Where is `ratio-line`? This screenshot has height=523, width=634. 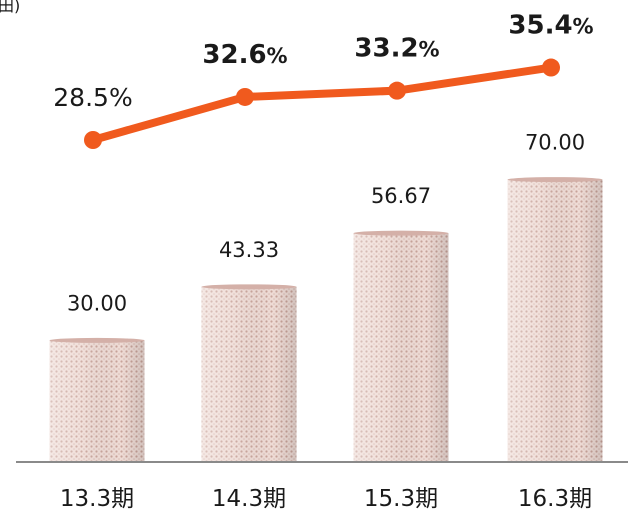
ratio-line is located at coordinates (322, 103).